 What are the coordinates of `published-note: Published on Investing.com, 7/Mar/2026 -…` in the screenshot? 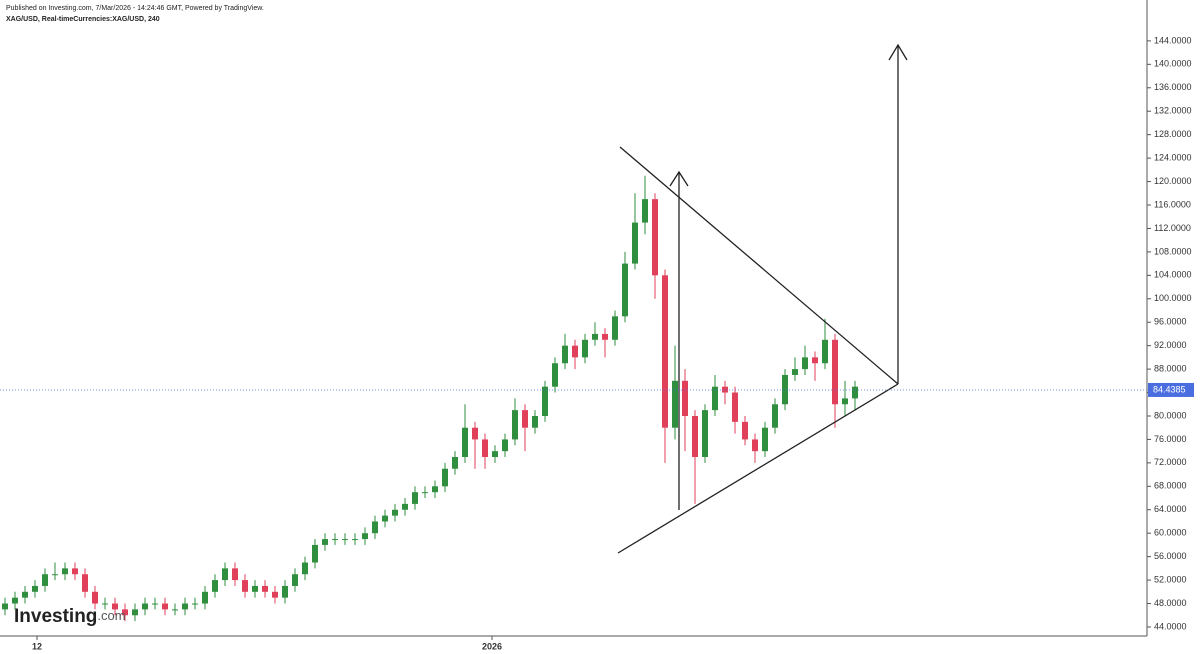 It's located at (135, 8).